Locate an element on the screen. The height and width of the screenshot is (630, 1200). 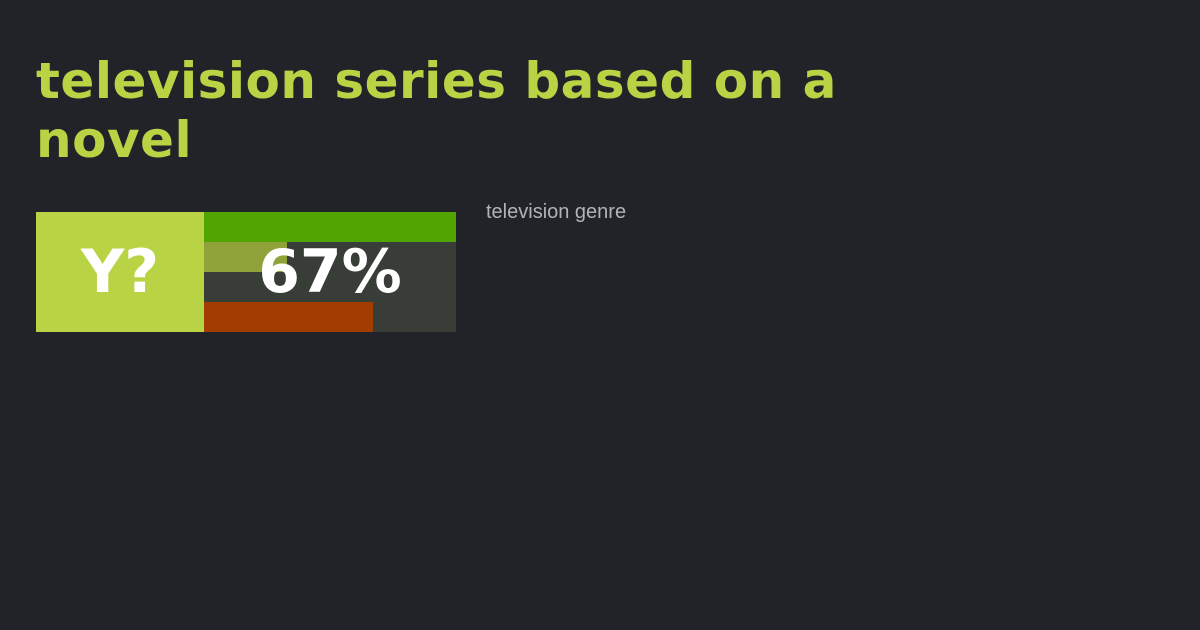
badge: Y? is located at coordinates (120, 272).